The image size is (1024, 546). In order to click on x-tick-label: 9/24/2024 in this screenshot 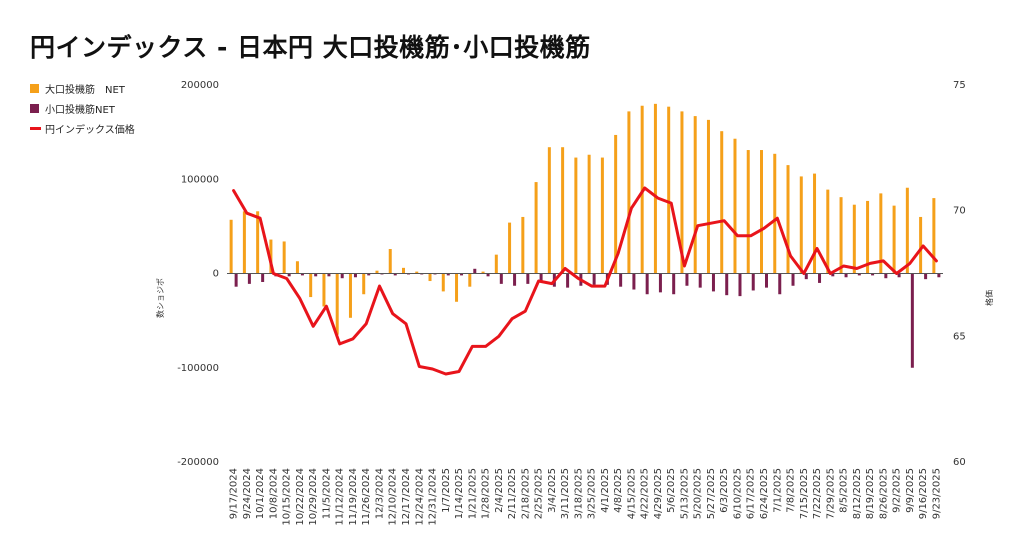, I will do `click(247, 493)`.